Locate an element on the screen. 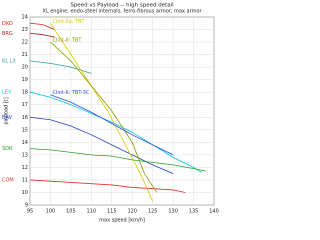  x-tick-label: 135 is located at coordinates (194, 212).